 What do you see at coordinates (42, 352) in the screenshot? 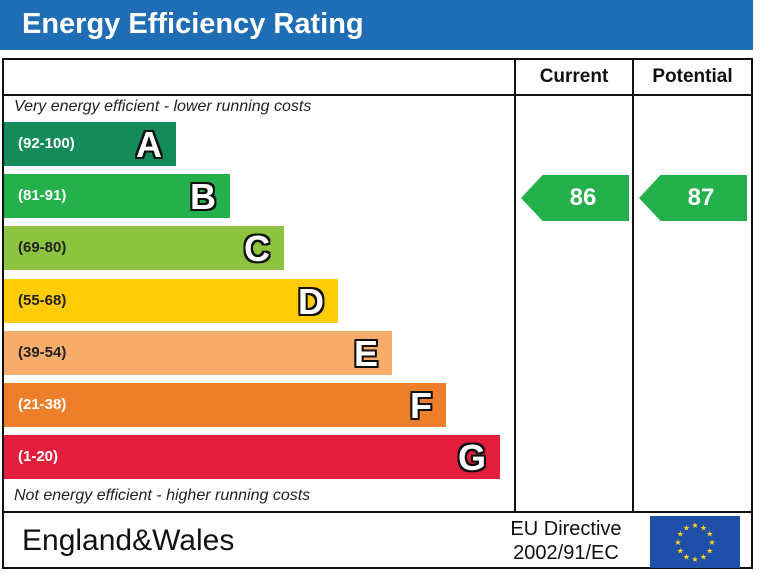
I see `band-range-label: (39-54)` at bounding box center [42, 352].